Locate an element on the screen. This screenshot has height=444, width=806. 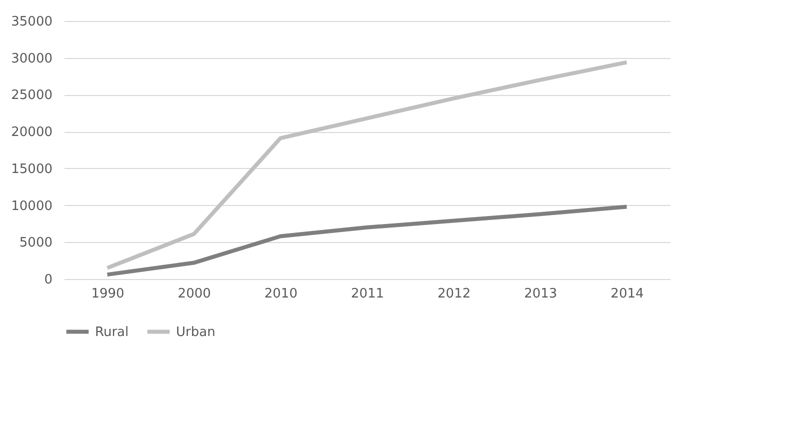
y-tick-label: 30000 is located at coordinates (31, 58).